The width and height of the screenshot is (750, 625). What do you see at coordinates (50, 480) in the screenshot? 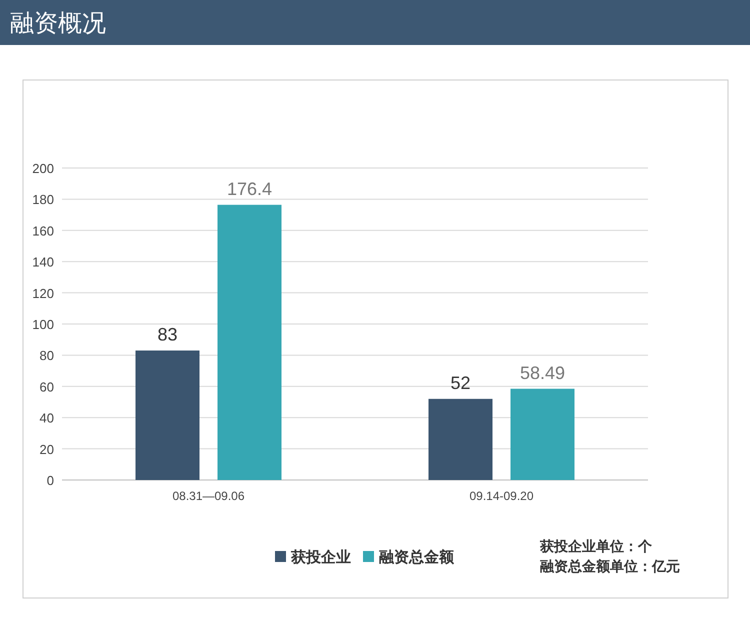
I see `y-tick-label: 0` at bounding box center [50, 480].